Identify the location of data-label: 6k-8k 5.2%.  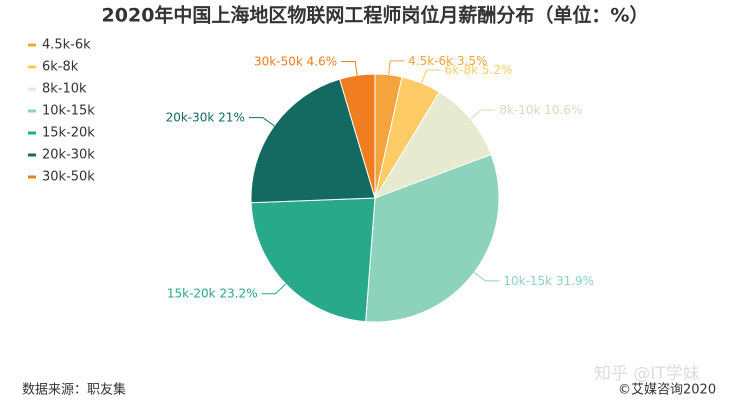
(479, 70).